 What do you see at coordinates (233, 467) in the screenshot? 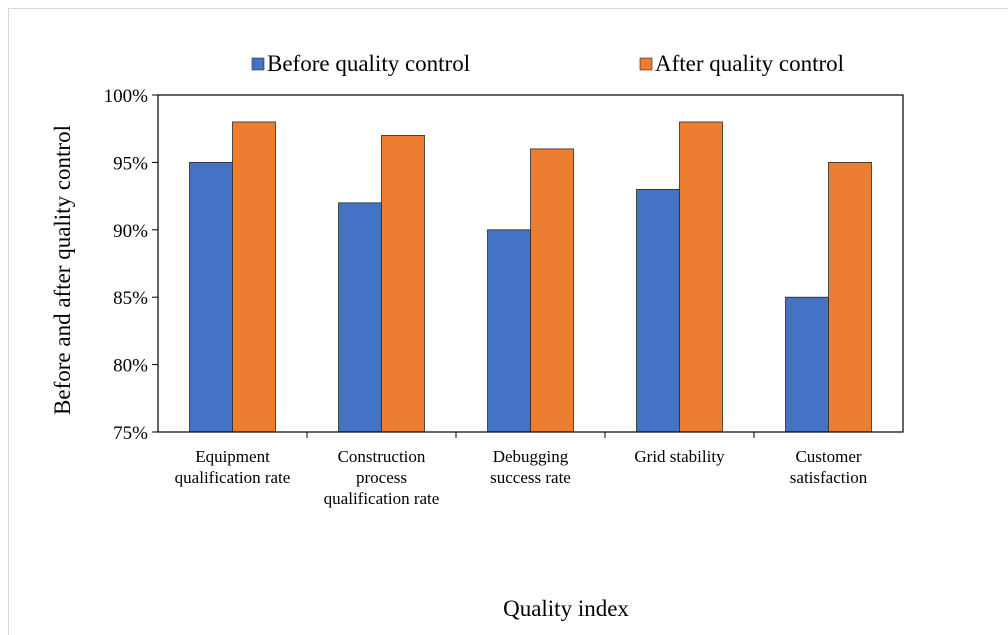
I see `x-tick-label: Equipment qualification rate` at bounding box center [233, 467].